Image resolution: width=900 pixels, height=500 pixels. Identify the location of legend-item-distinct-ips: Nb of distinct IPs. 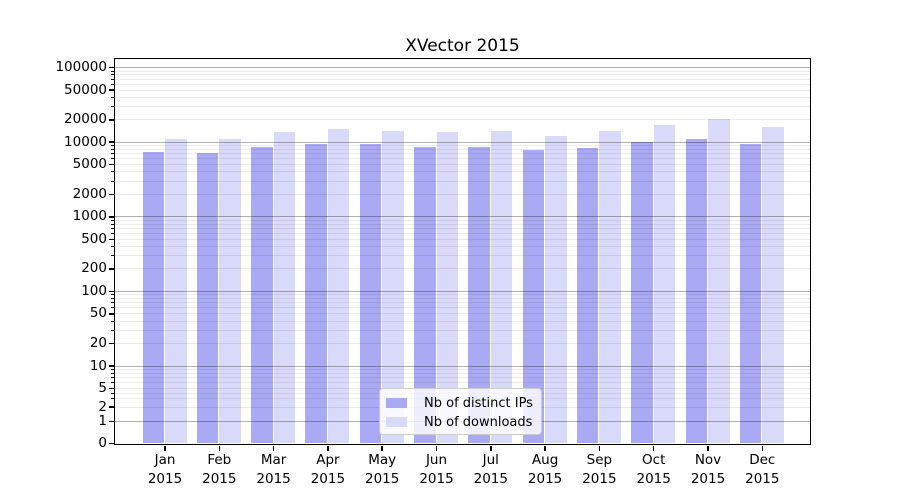
(460, 403).